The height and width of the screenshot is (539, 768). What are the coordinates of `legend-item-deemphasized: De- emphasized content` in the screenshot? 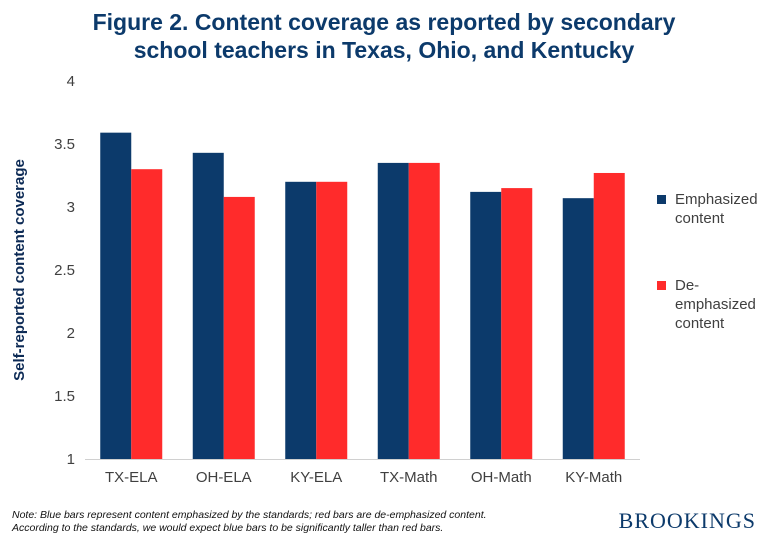 It's located at (712, 304).